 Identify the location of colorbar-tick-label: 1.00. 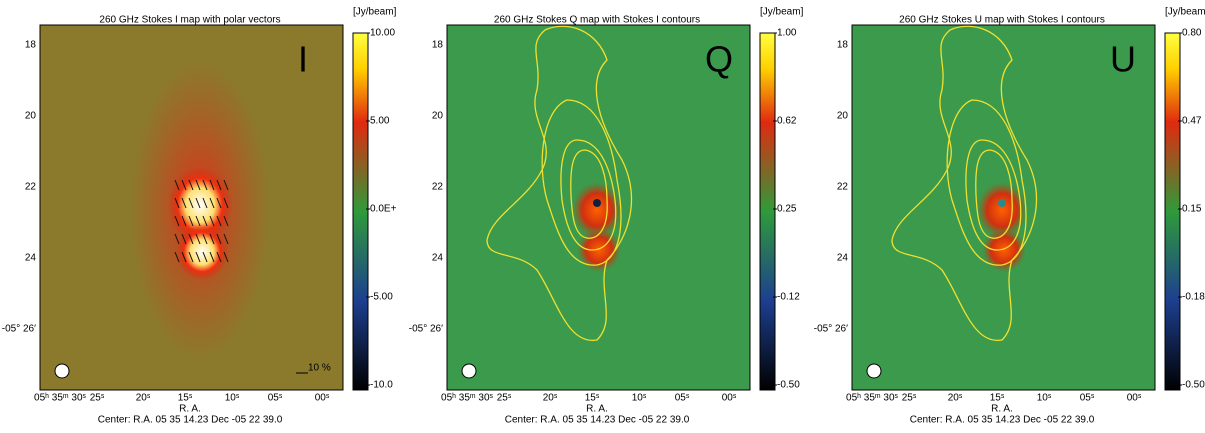
(787, 33).